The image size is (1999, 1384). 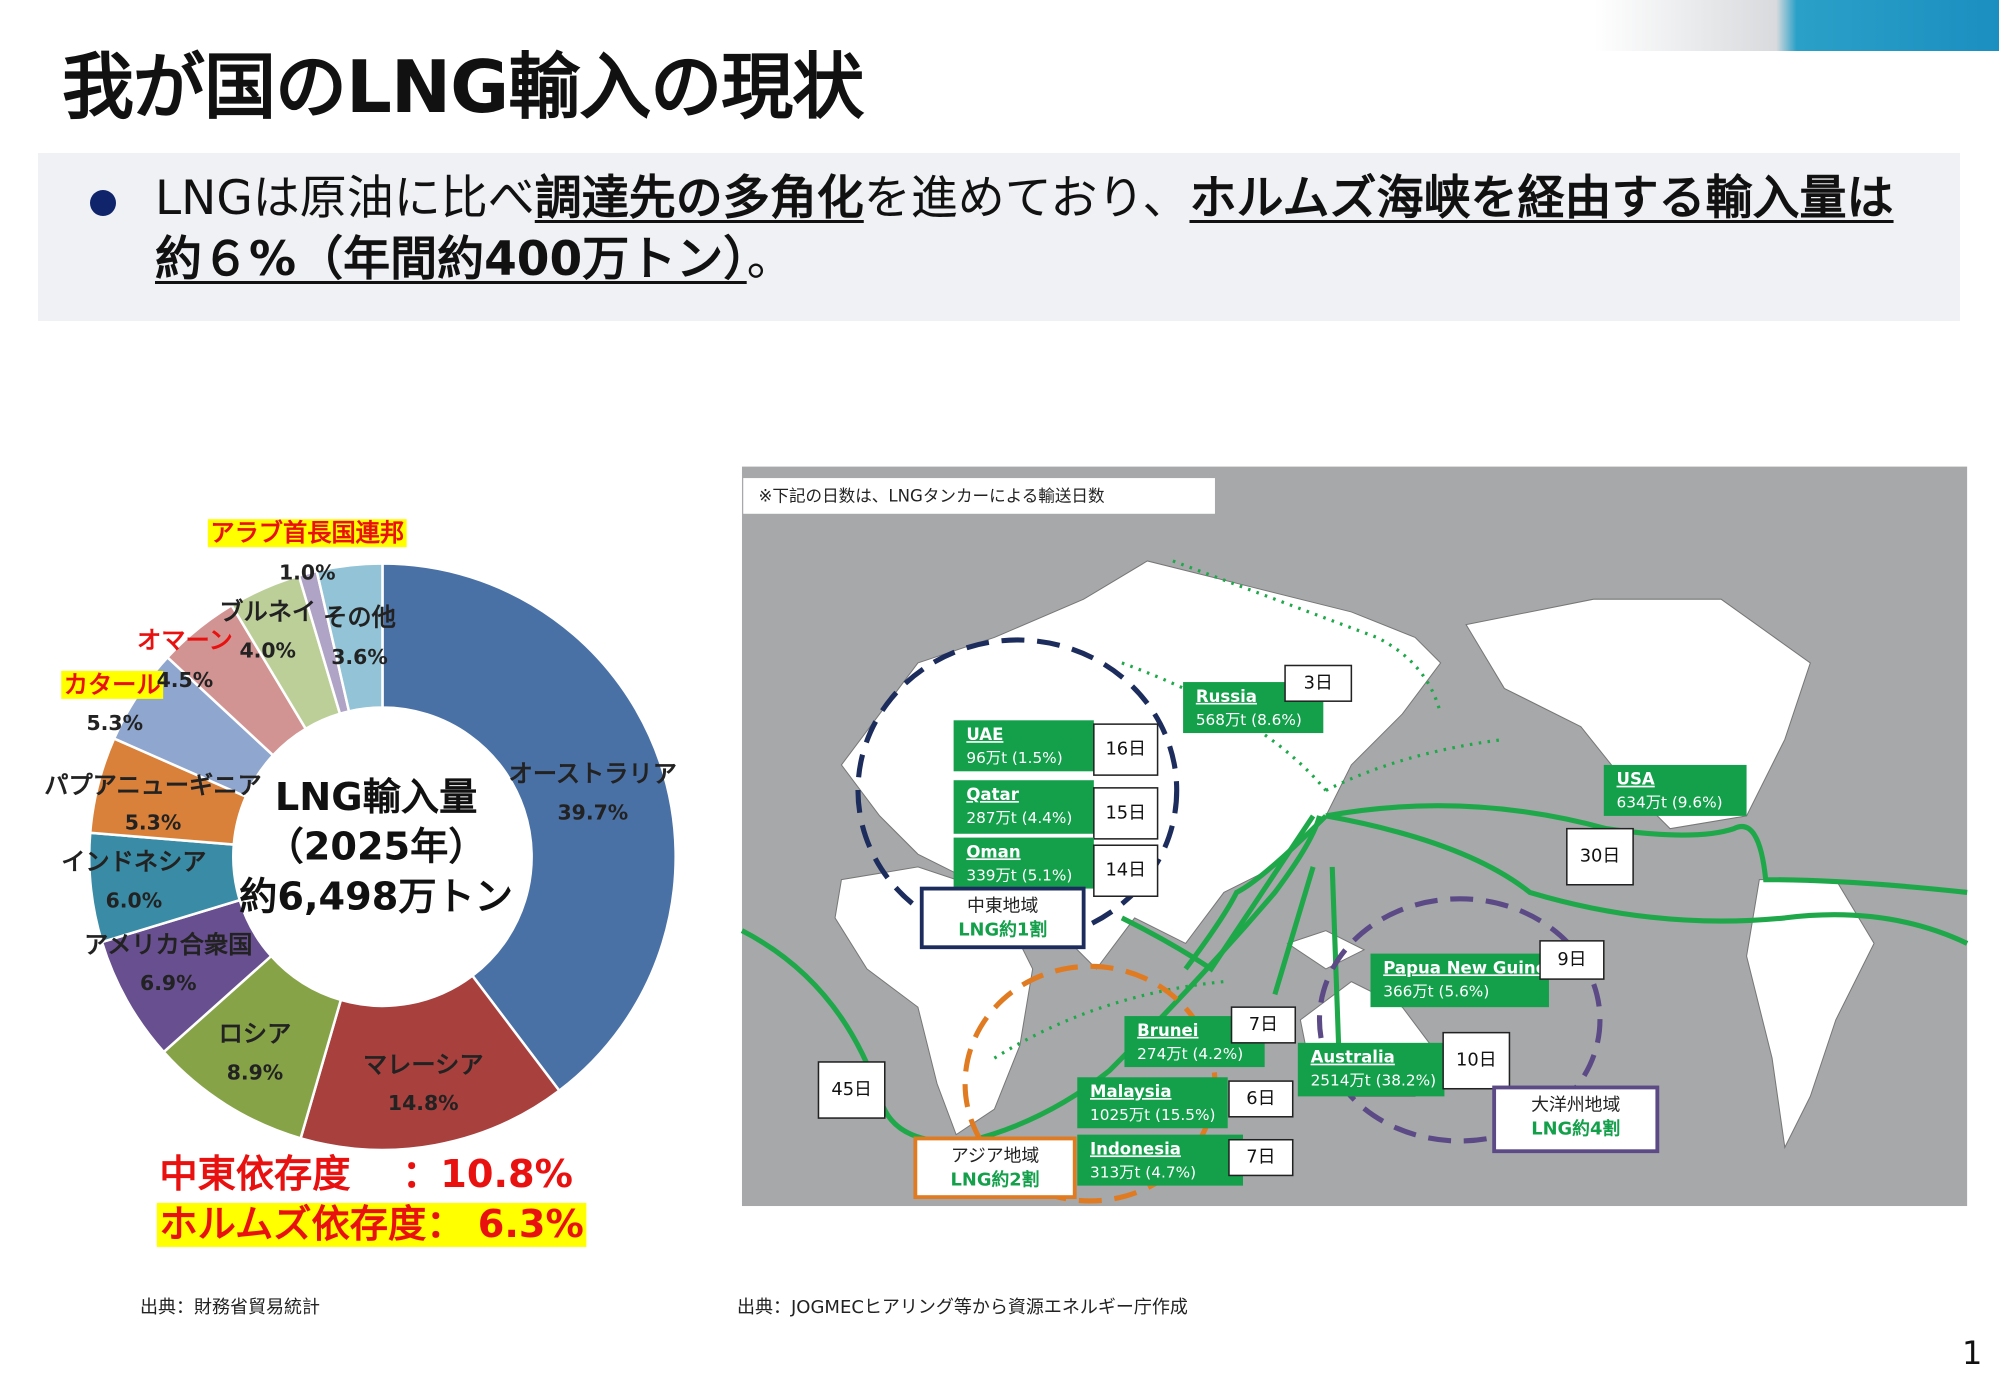 What do you see at coordinates (1226, 696) in the screenshot?
I see `route-name: Russia` at bounding box center [1226, 696].